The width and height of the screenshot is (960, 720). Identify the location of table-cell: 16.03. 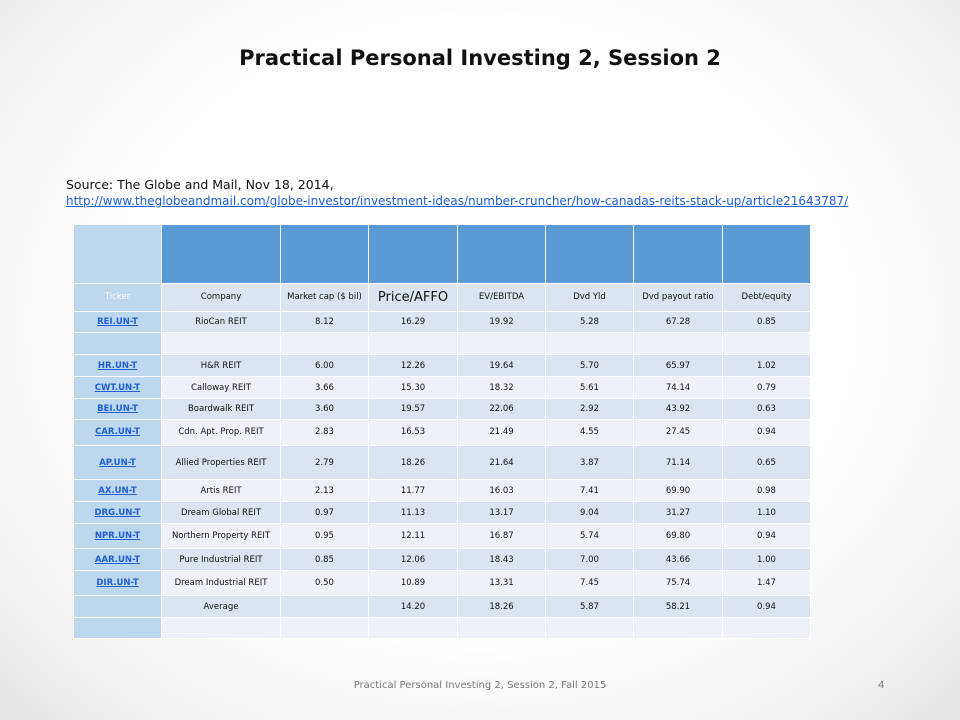
(501, 491).